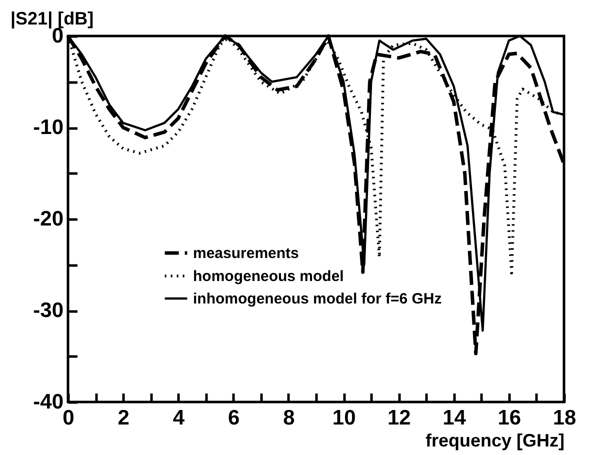 This screenshot has height=455, width=596. Describe the element at coordinates (289, 418) in the screenshot. I see `x-tick-label: 8` at that location.